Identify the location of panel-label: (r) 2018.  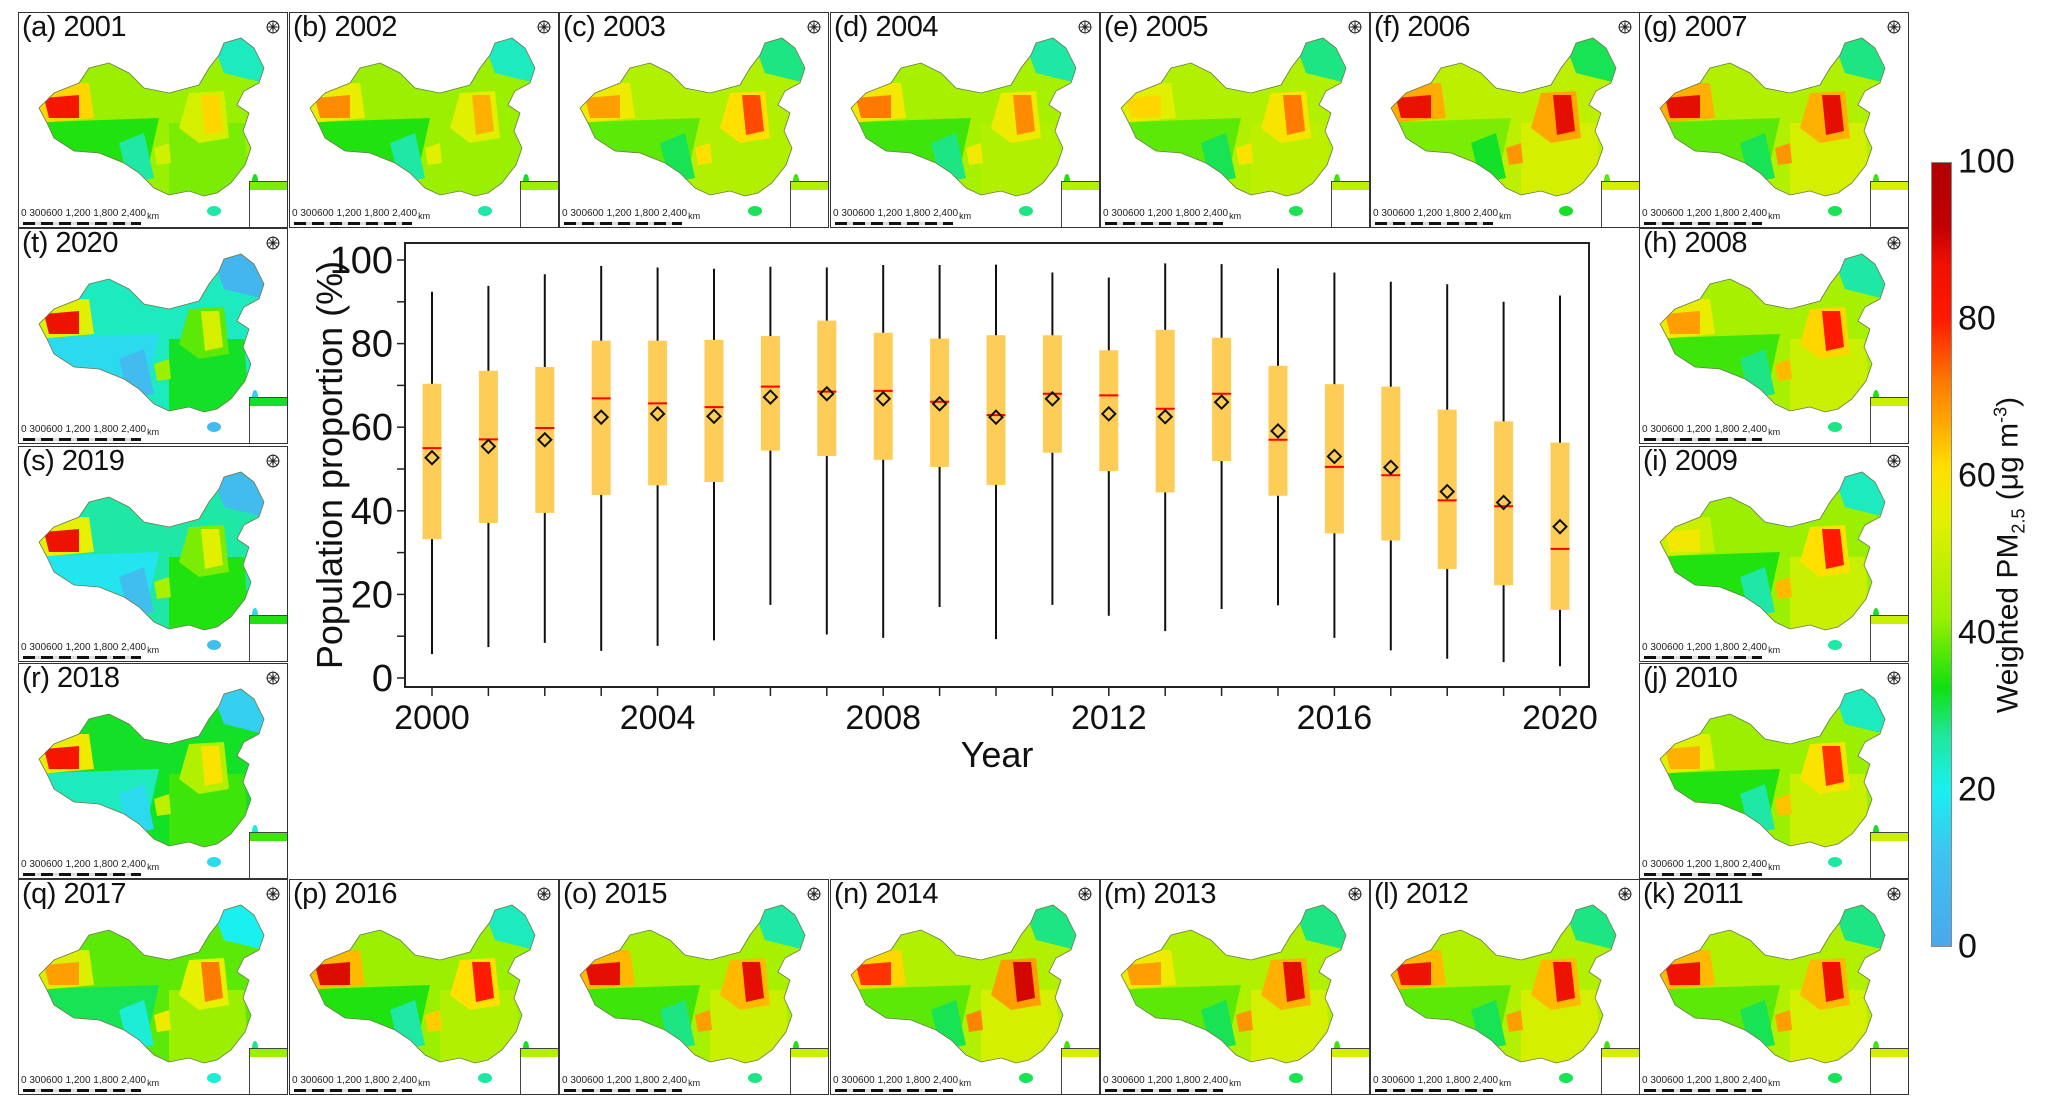
(71, 678).